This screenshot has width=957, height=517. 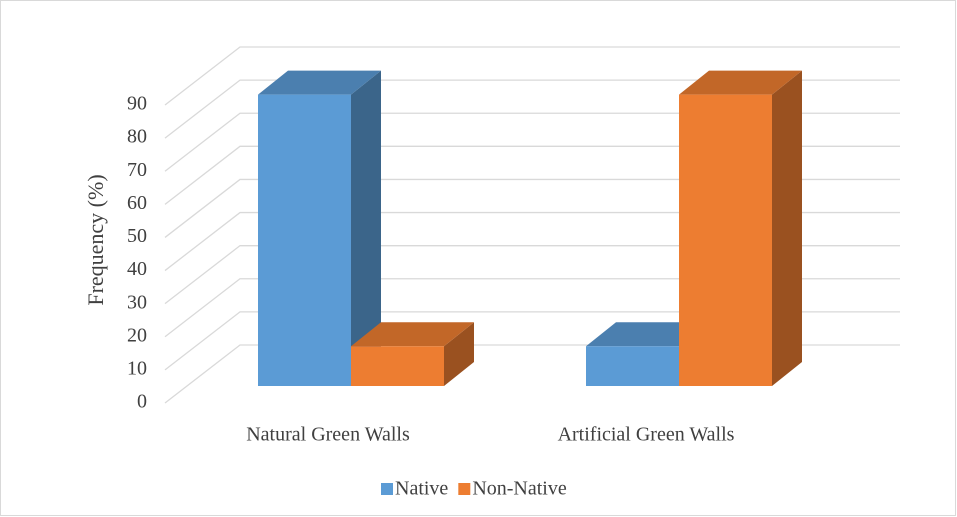 What do you see at coordinates (137, 170) in the screenshot?
I see `y-tick-label: 70` at bounding box center [137, 170].